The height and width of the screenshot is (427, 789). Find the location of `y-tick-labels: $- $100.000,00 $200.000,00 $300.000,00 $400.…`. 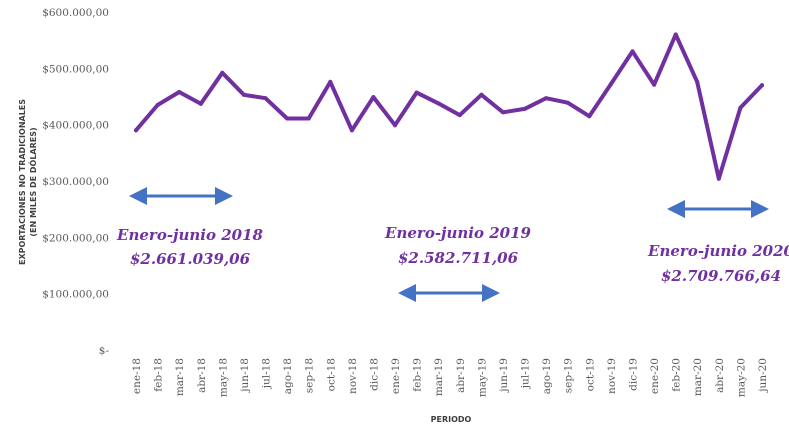

y-tick-labels: $- $100.000,00 $200.000,00 $300.000,00 $400.… is located at coordinates (75, 182).